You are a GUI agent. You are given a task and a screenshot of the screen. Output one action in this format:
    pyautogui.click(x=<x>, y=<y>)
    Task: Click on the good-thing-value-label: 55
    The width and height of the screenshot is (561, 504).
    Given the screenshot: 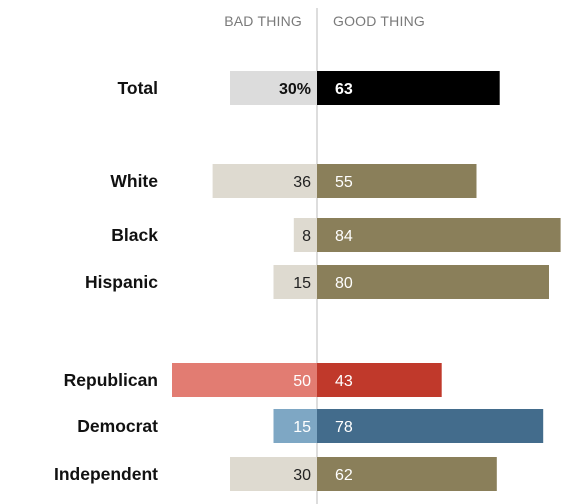 What is the action you would take?
    pyautogui.click(x=344, y=182)
    